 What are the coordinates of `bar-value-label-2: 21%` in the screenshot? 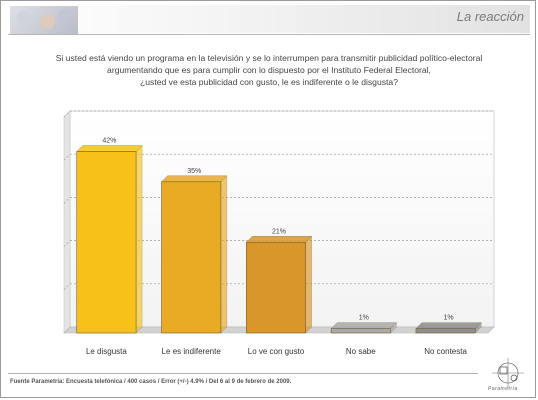 It's located at (279, 231).